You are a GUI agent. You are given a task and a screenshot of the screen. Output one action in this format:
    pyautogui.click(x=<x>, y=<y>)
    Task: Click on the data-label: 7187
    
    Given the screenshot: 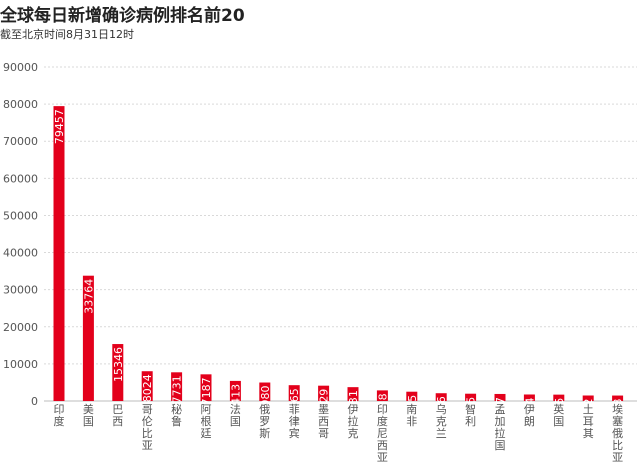 What is the action you would take?
    pyautogui.click(x=206, y=391)
    